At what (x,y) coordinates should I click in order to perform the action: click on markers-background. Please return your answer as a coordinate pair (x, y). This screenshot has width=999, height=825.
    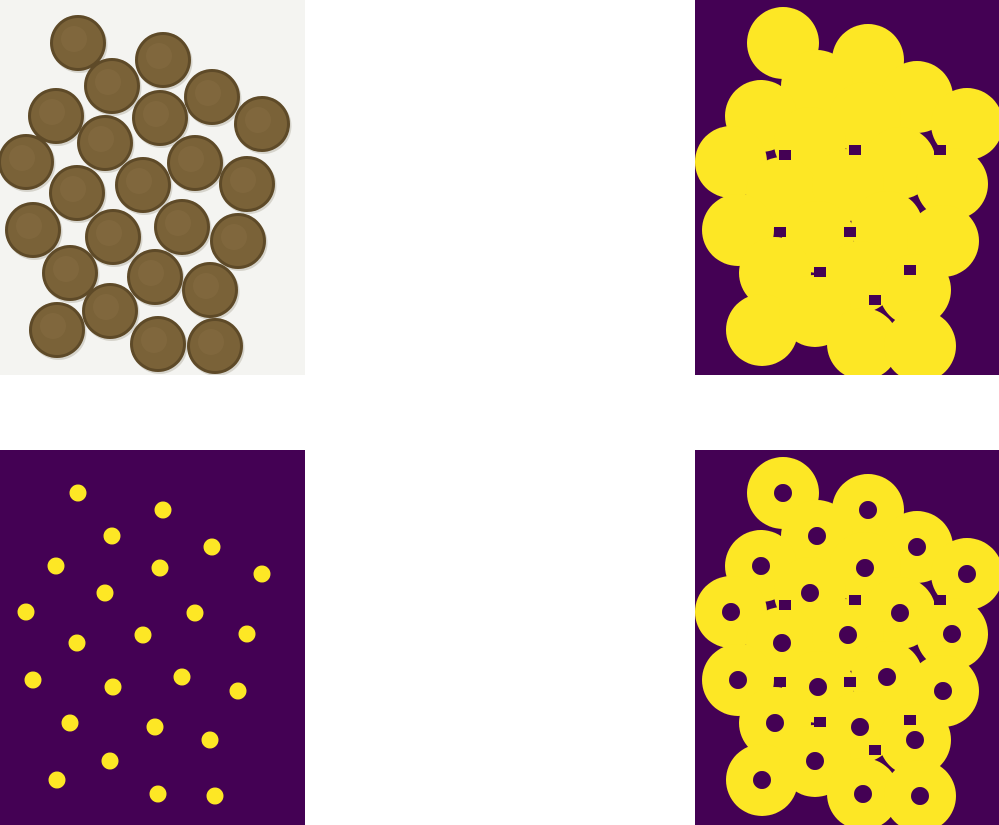
    Looking at the image, I should click on (152, 637).